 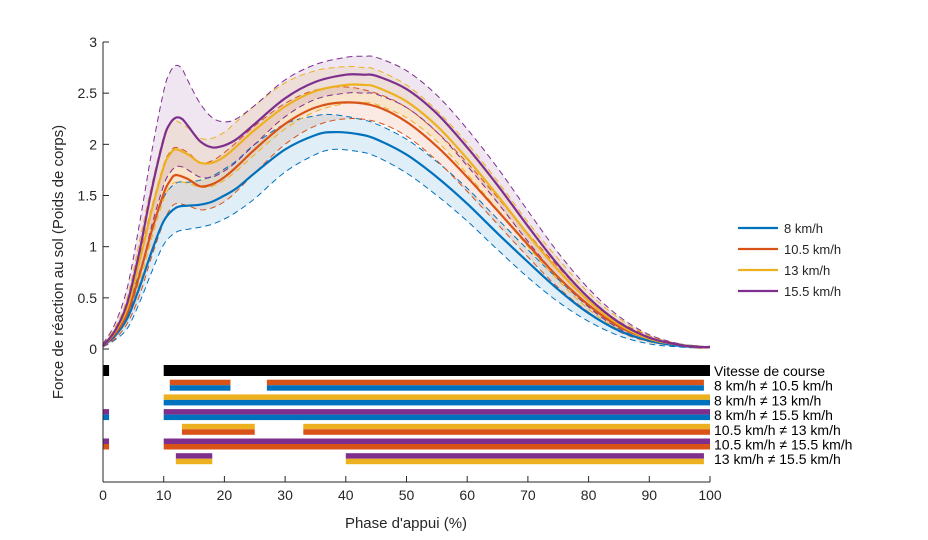 I want to click on x-ticks: 0 10 20 30 40 50 60 70 80 90 100, so click(x=410, y=489).